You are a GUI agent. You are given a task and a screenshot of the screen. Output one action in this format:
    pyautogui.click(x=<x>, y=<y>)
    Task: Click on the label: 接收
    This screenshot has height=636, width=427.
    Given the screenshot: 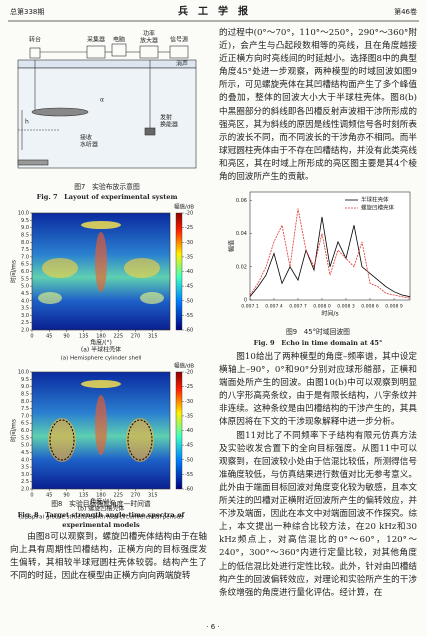 What is the action you would take?
    pyautogui.click(x=86, y=138)
    